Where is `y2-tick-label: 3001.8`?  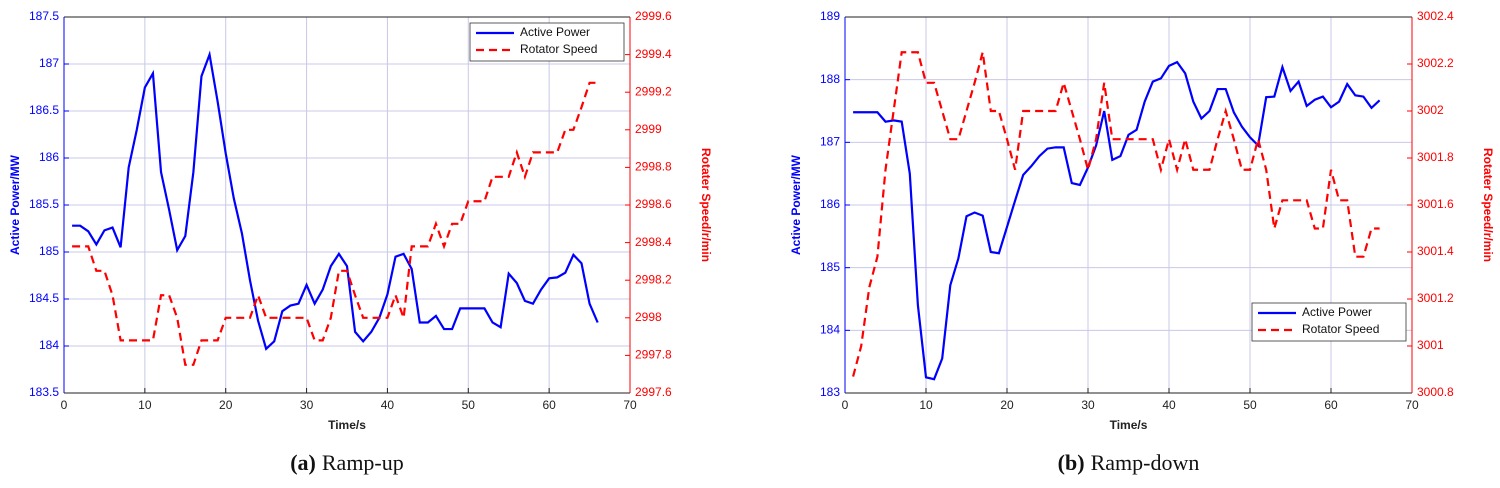 y2-tick-label: 3001.8 is located at coordinates (1435, 157).